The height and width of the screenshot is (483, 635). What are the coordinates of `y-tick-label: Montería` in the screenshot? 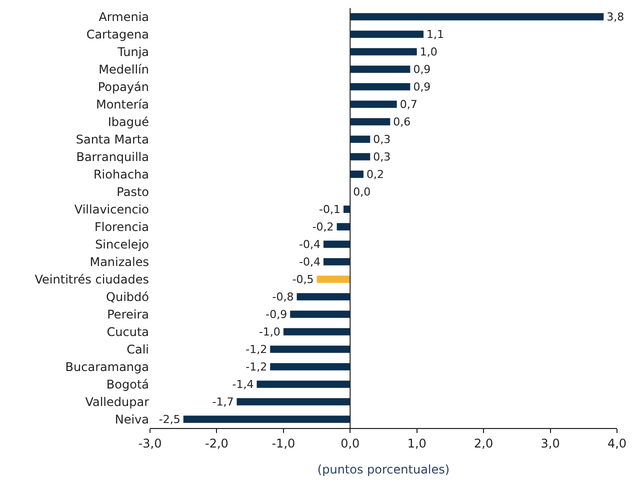 It's located at (122, 104).